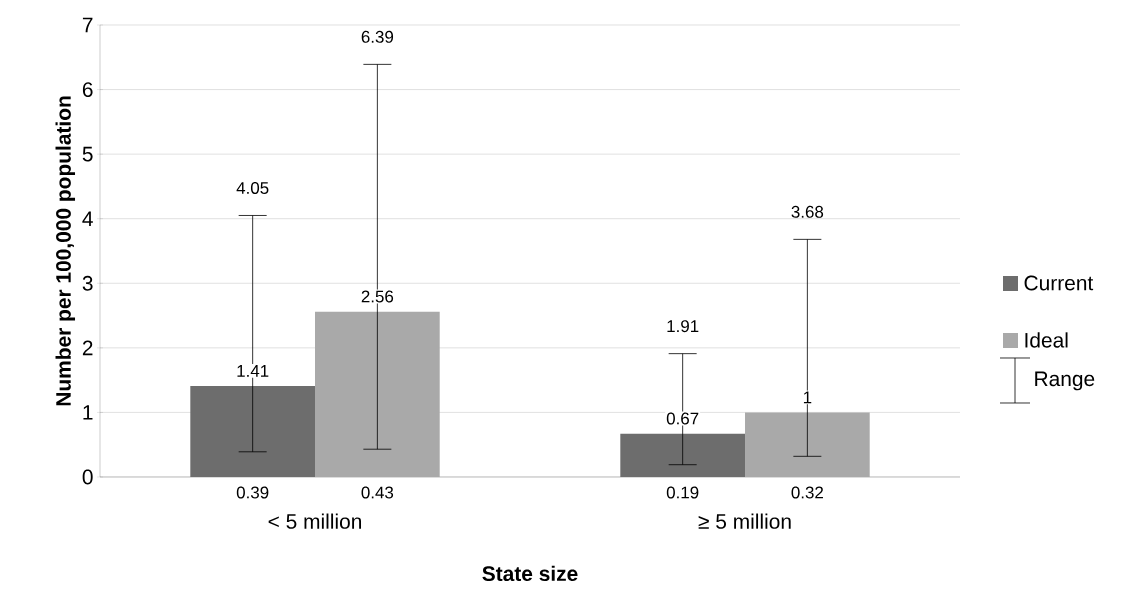 The width and height of the screenshot is (1131, 592). Describe the element at coordinates (682, 418) in the screenshot. I see `data-label: 0.67` at that location.